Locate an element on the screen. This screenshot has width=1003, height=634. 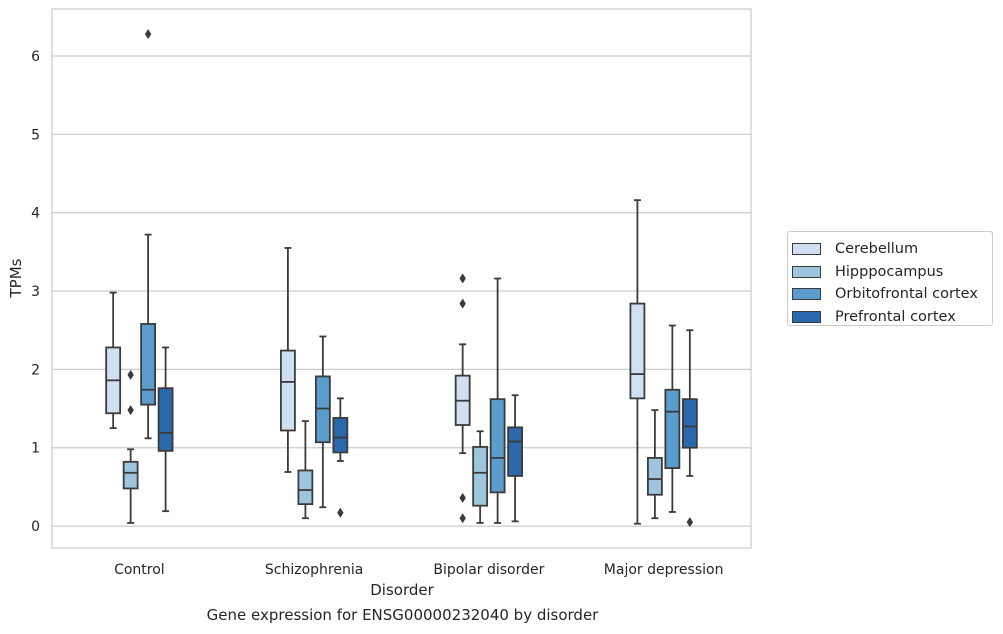
y-tick-label-3: 3 is located at coordinates (35, 292).